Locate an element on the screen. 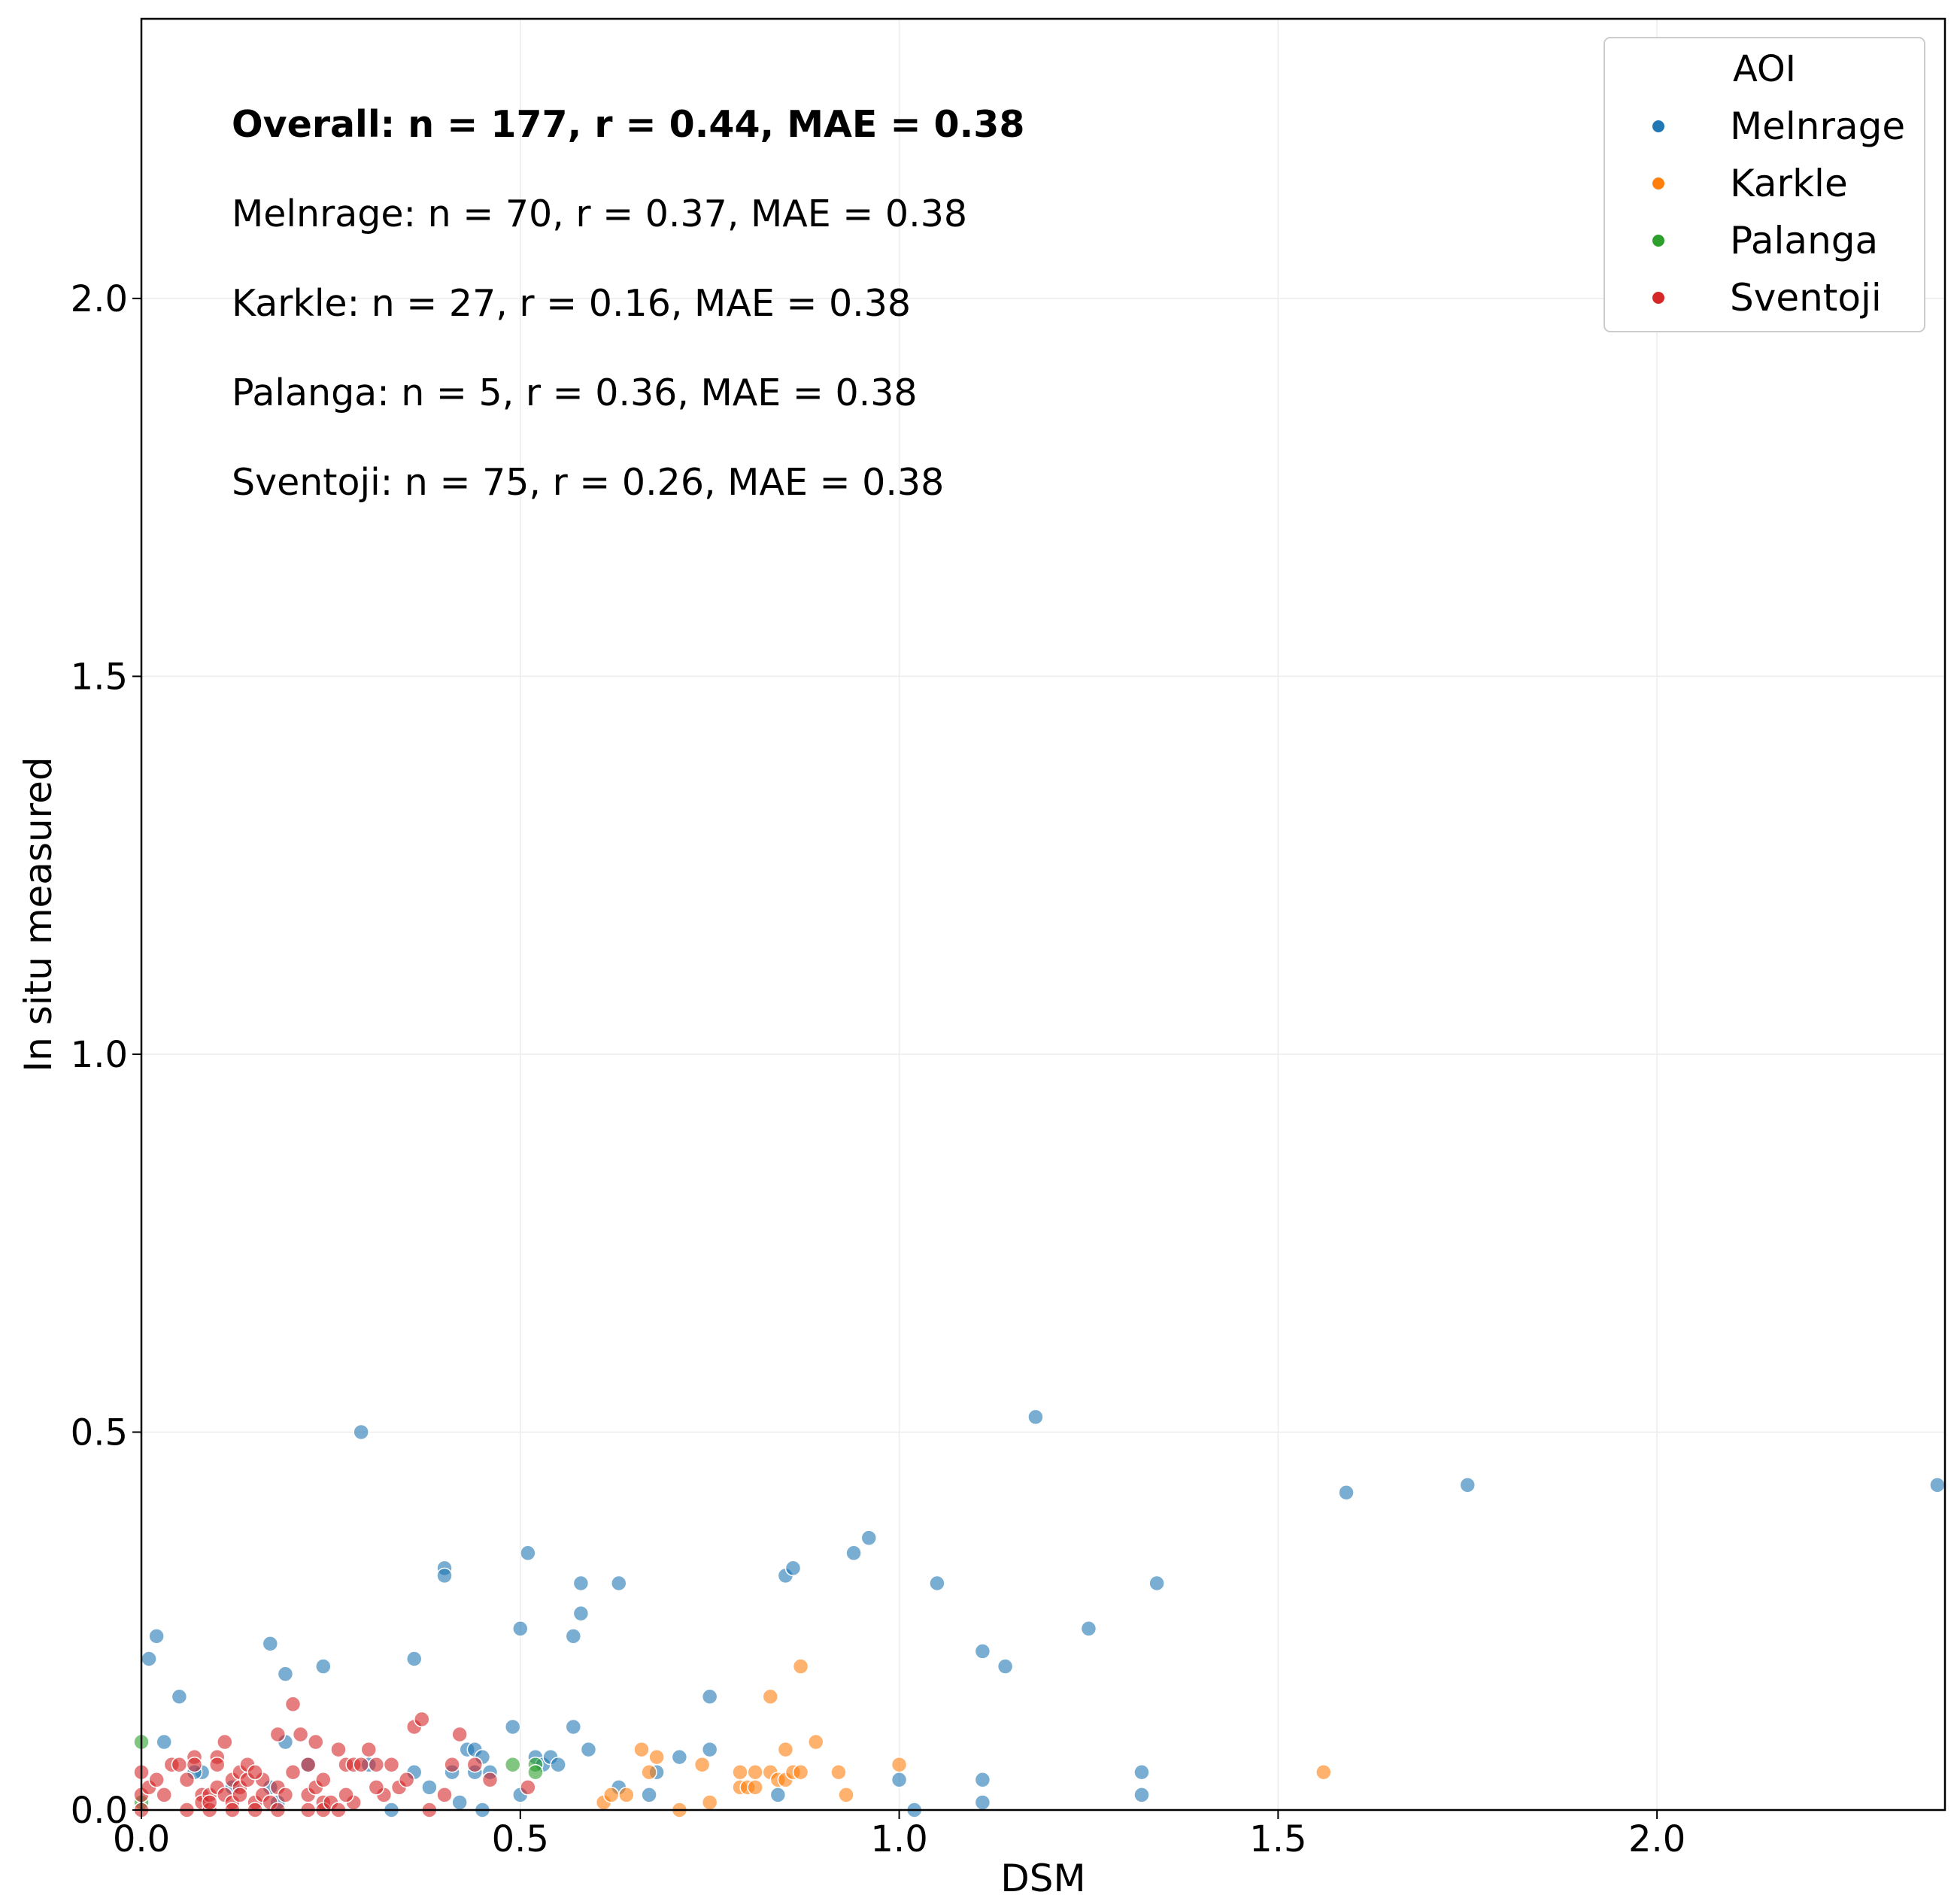  stats-annotation: Melnrage: n = 70, r = 0.37, MAE = 0.38 is located at coordinates (599, 214).